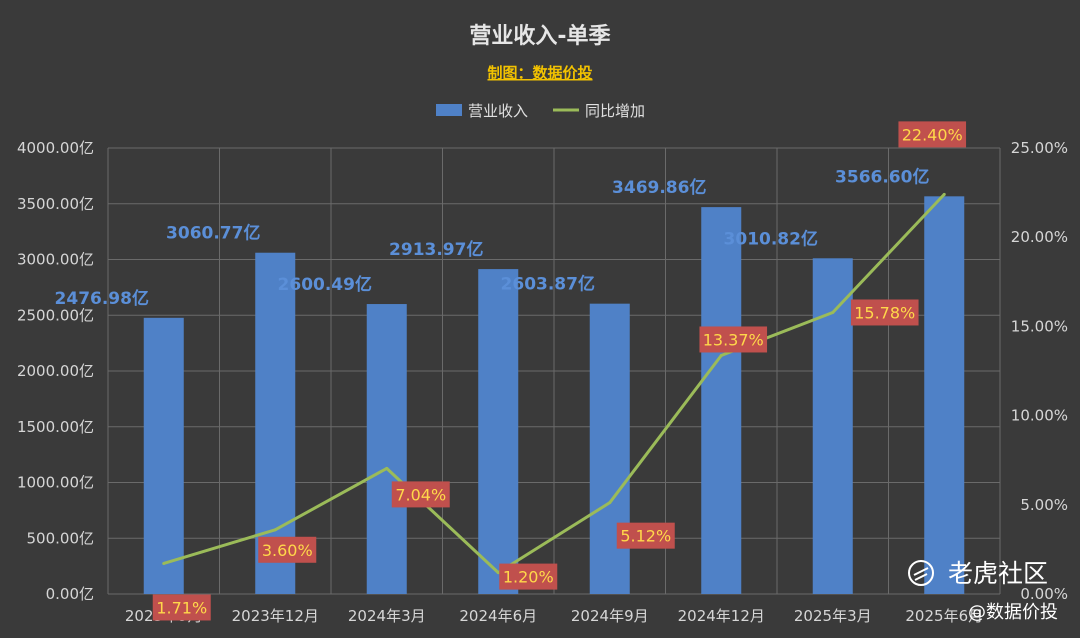 This screenshot has width=1080, height=638. What do you see at coordinates (998, 573) in the screenshot?
I see `watermark-brand: 老虎社区` at bounding box center [998, 573].